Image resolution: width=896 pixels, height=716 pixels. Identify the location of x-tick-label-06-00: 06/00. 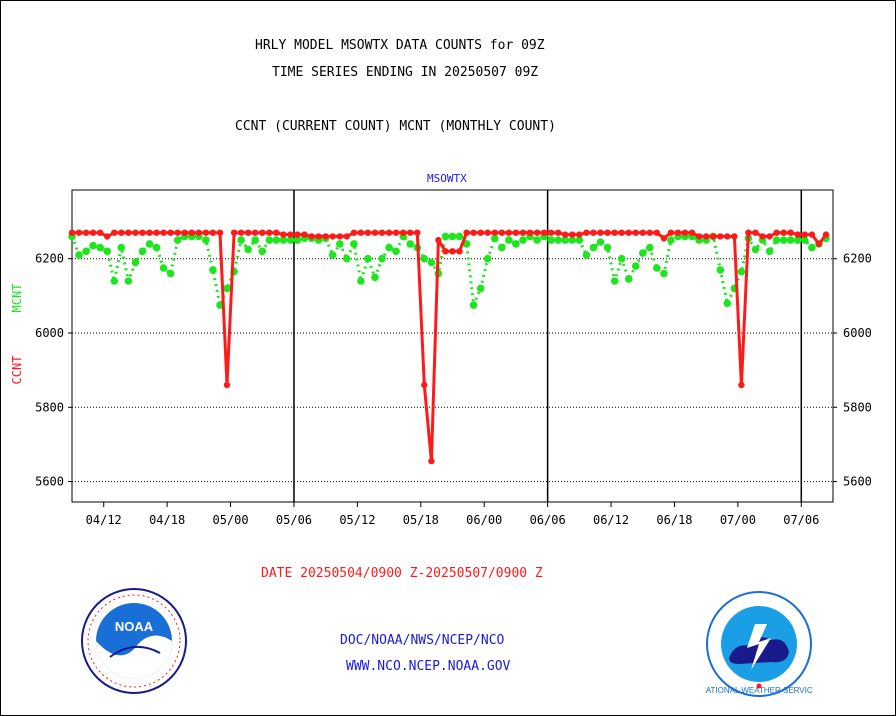
(484, 520).